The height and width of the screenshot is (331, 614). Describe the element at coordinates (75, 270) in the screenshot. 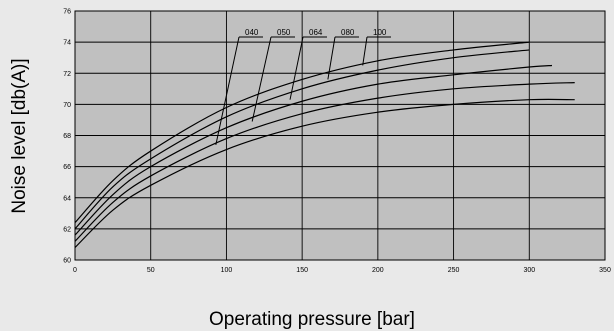

I see `x-tick-label: 0` at that location.